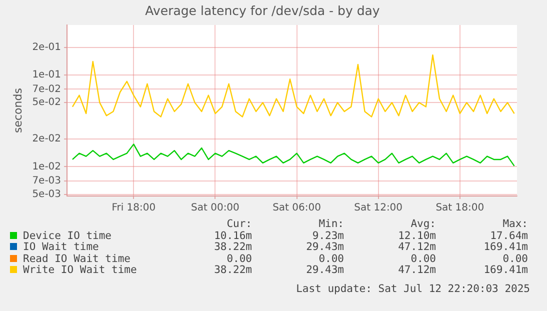 Image resolution: width=547 pixels, height=311 pixels. I want to click on y-tick-label: 1e-01, so click(47, 75).